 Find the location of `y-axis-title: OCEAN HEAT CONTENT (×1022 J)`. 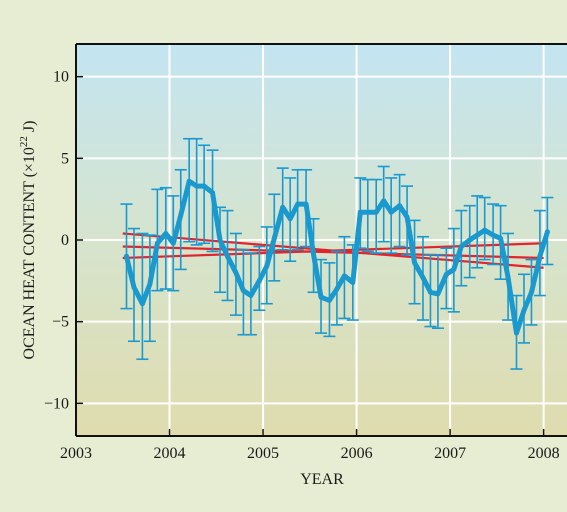

y-axis-title: OCEAN HEAT CONTENT (×1022 J) is located at coordinates (28, 240).